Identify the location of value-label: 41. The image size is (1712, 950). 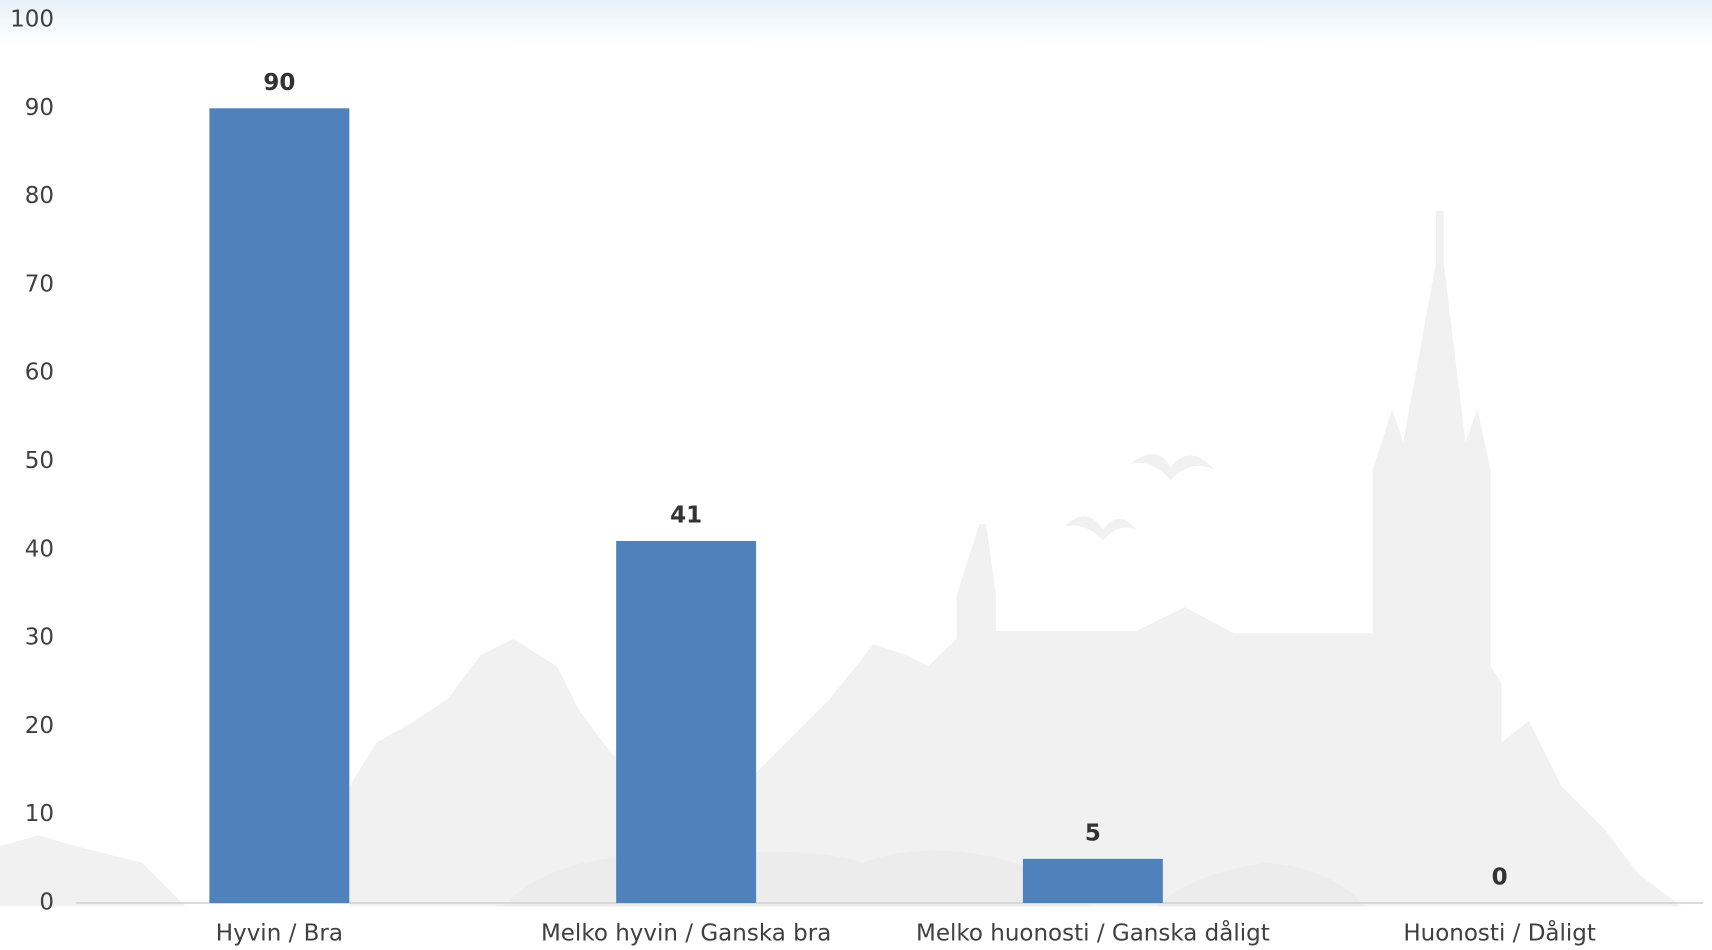
(686, 515).